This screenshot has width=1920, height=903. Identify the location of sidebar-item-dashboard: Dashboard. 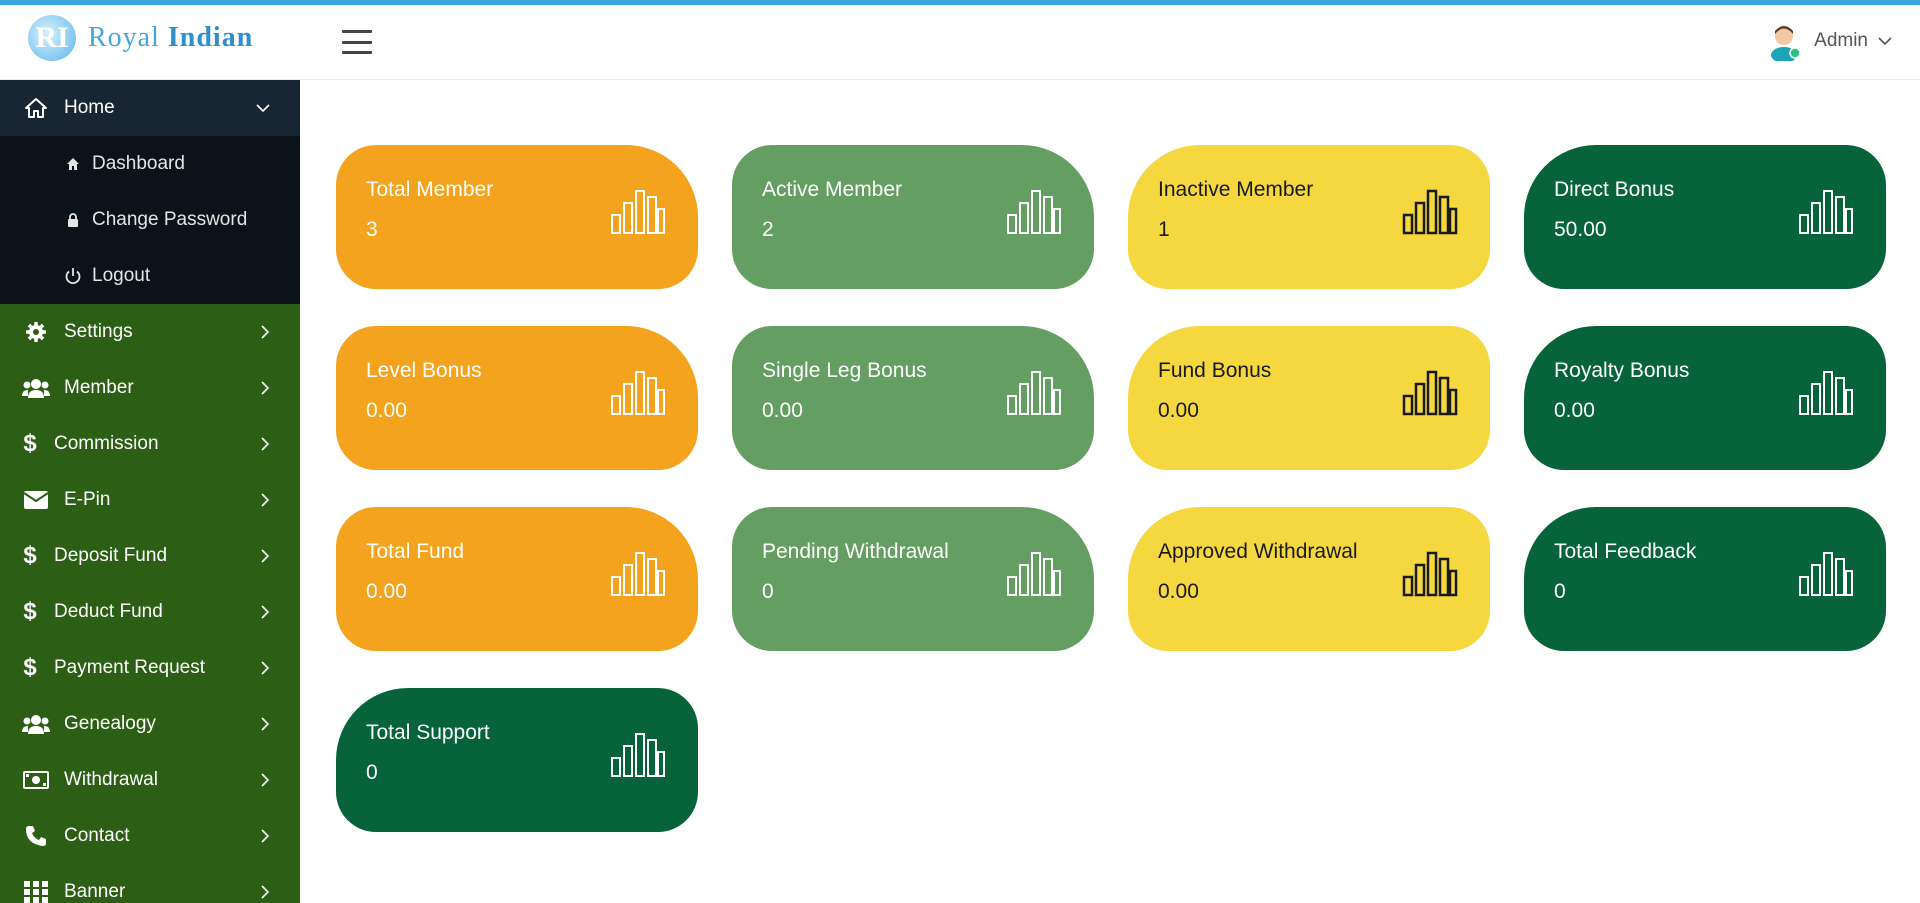
(150, 164).